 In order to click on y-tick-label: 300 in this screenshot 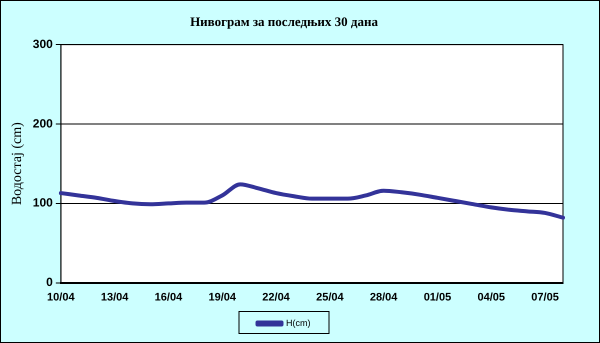, I will do `click(43, 43)`.